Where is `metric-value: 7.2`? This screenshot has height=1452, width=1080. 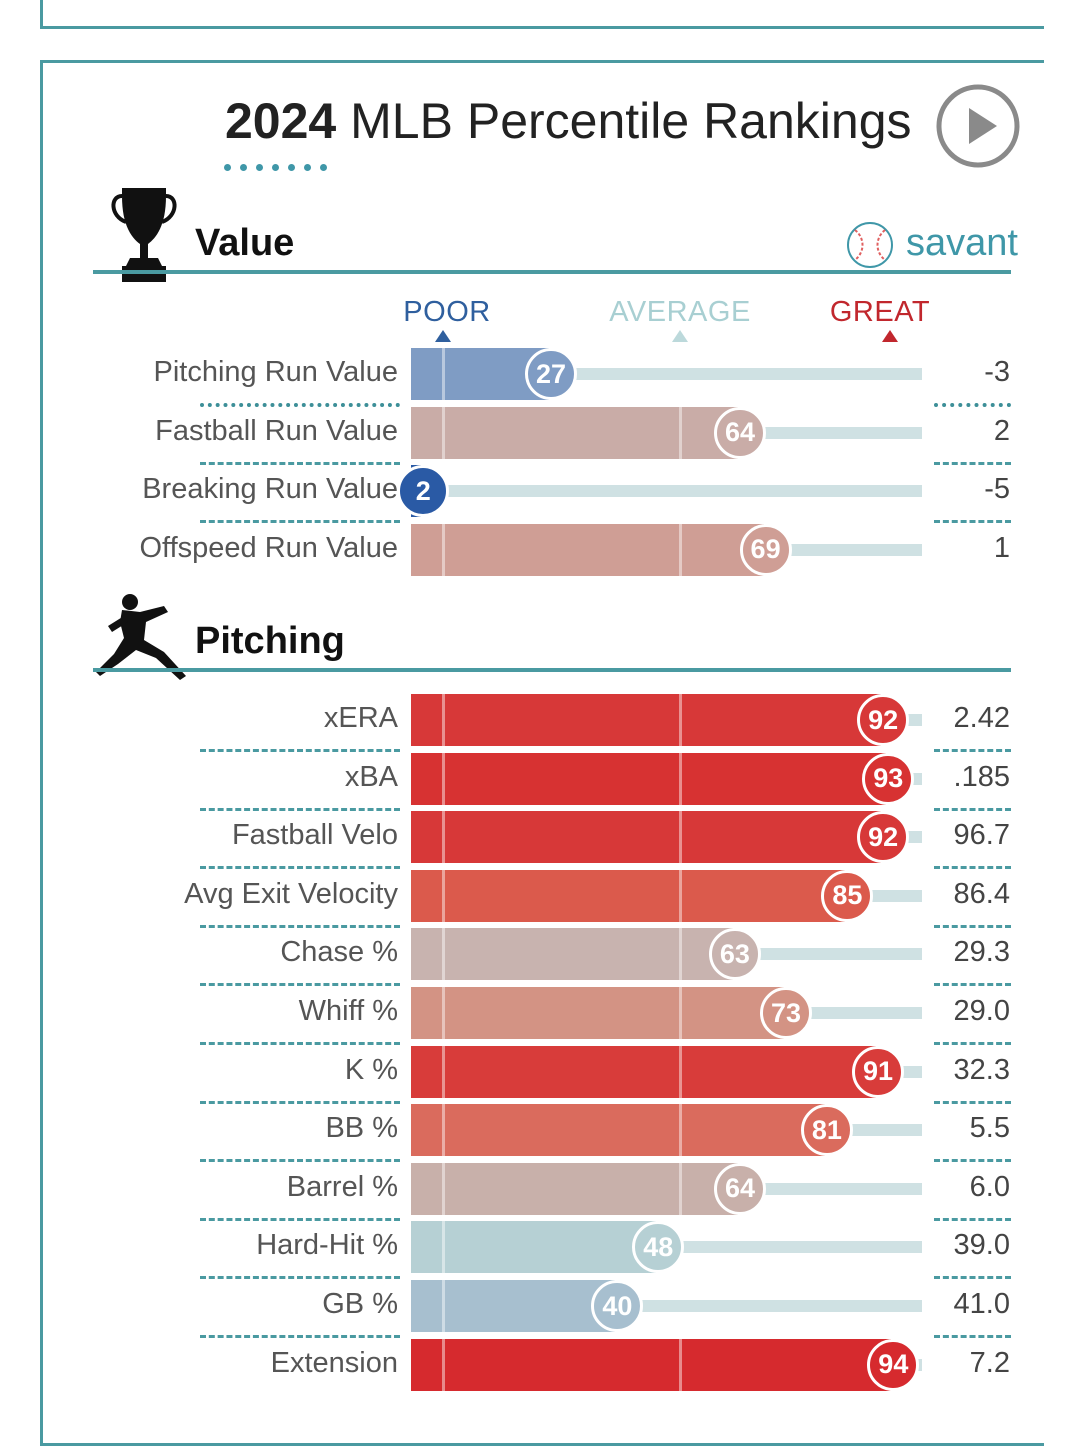 metric-value: 7.2 is located at coordinates (989, 1362).